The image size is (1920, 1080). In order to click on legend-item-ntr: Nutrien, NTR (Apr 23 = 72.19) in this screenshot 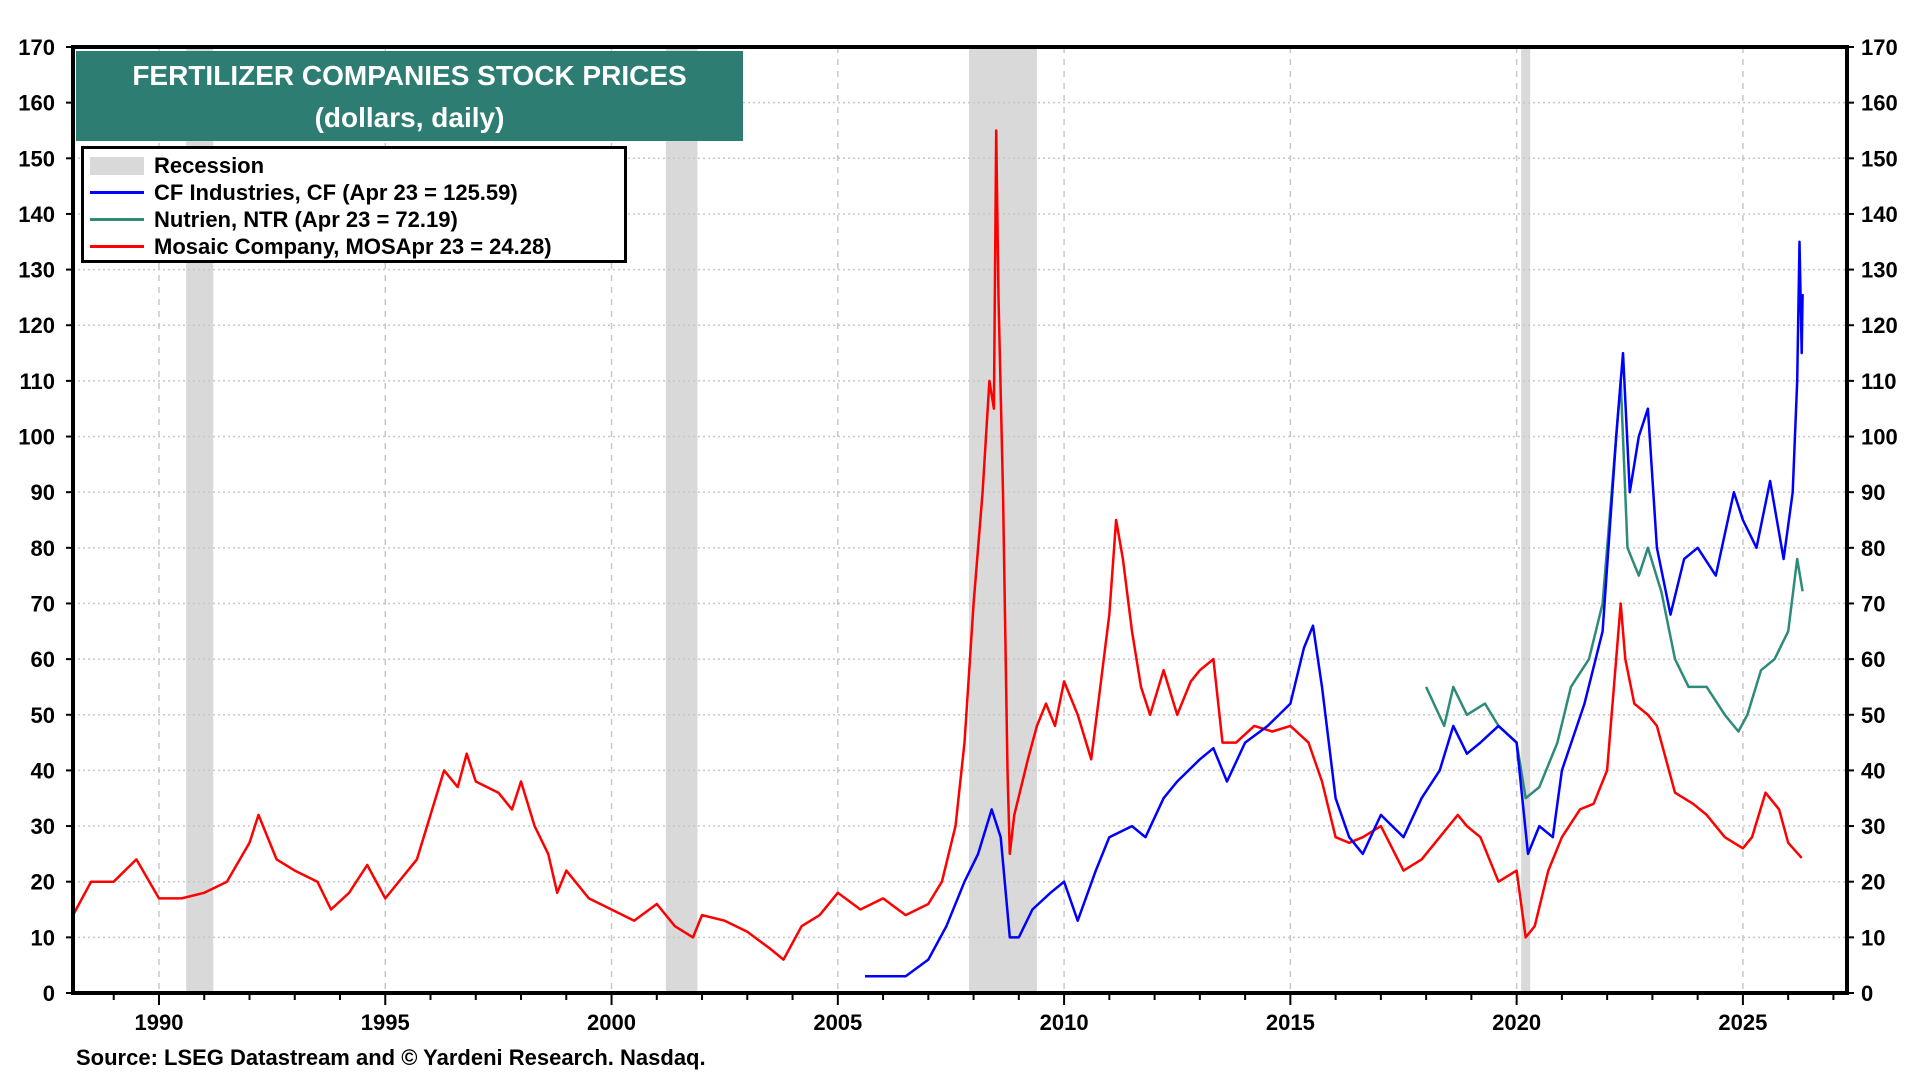, I will do `click(354, 219)`.